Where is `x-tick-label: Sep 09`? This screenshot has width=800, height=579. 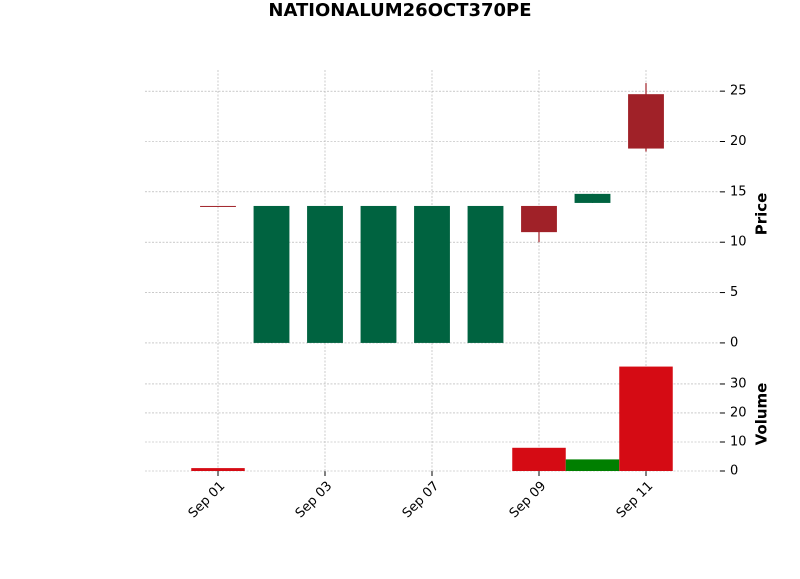 x-tick-label: Sep 09 is located at coordinates (528, 500).